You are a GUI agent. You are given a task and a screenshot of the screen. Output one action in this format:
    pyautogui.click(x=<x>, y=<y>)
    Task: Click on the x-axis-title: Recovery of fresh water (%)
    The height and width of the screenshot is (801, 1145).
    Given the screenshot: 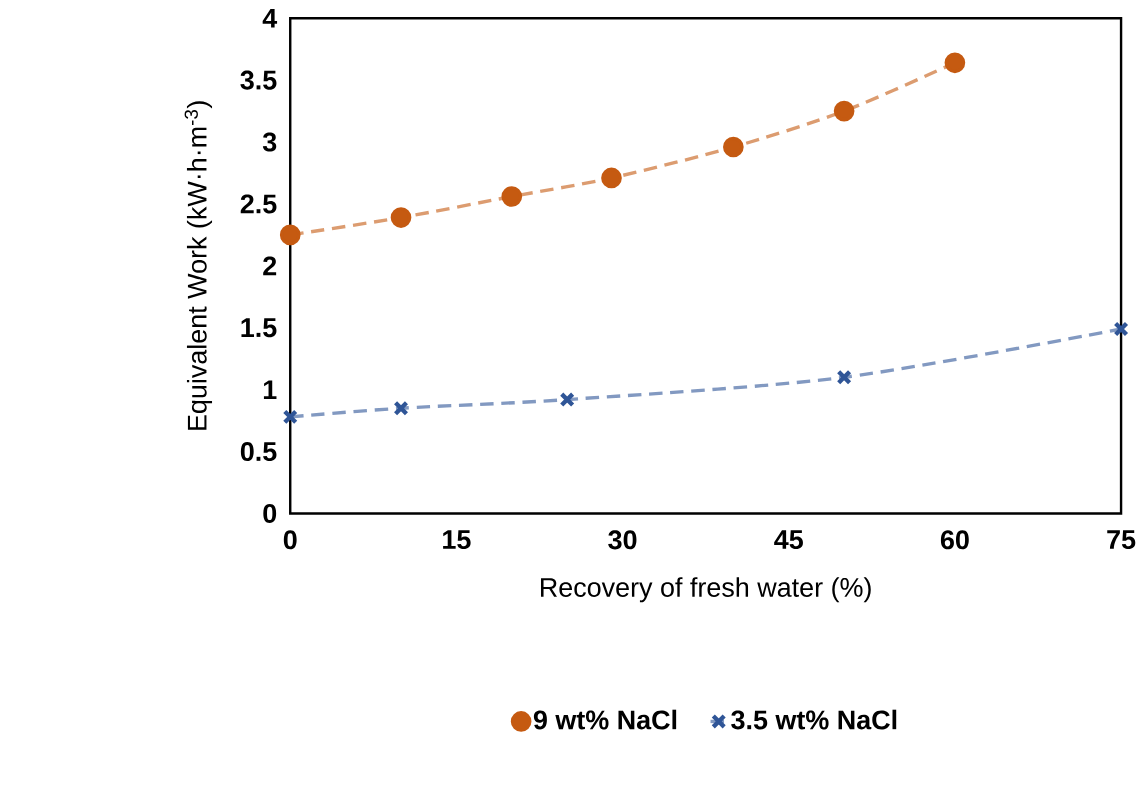 What is the action you would take?
    pyautogui.click(x=706, y=590)
    